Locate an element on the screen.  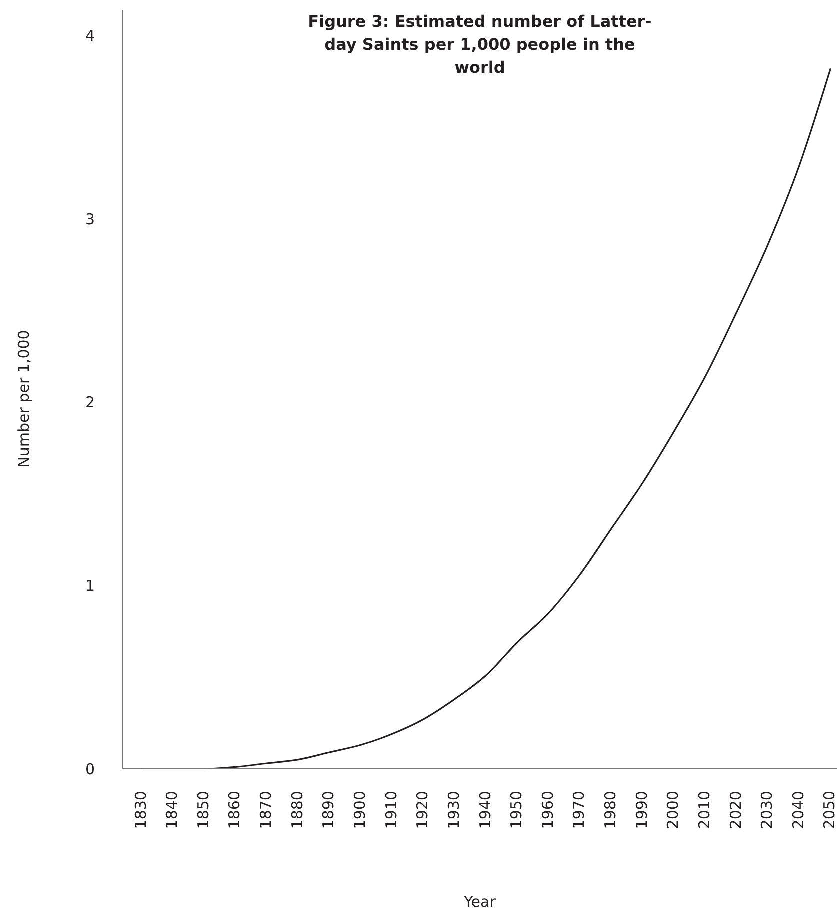
x-tick-label: 1970 is located at coordinates (579, 810).